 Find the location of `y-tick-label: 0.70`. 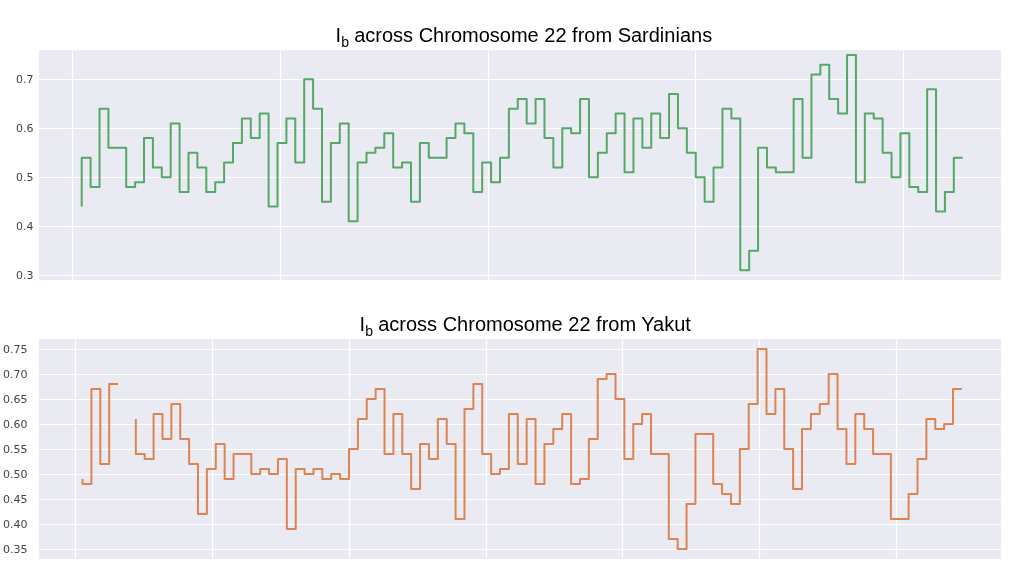

y-tick-label: 0.70 is located at coordinates (15, 374).